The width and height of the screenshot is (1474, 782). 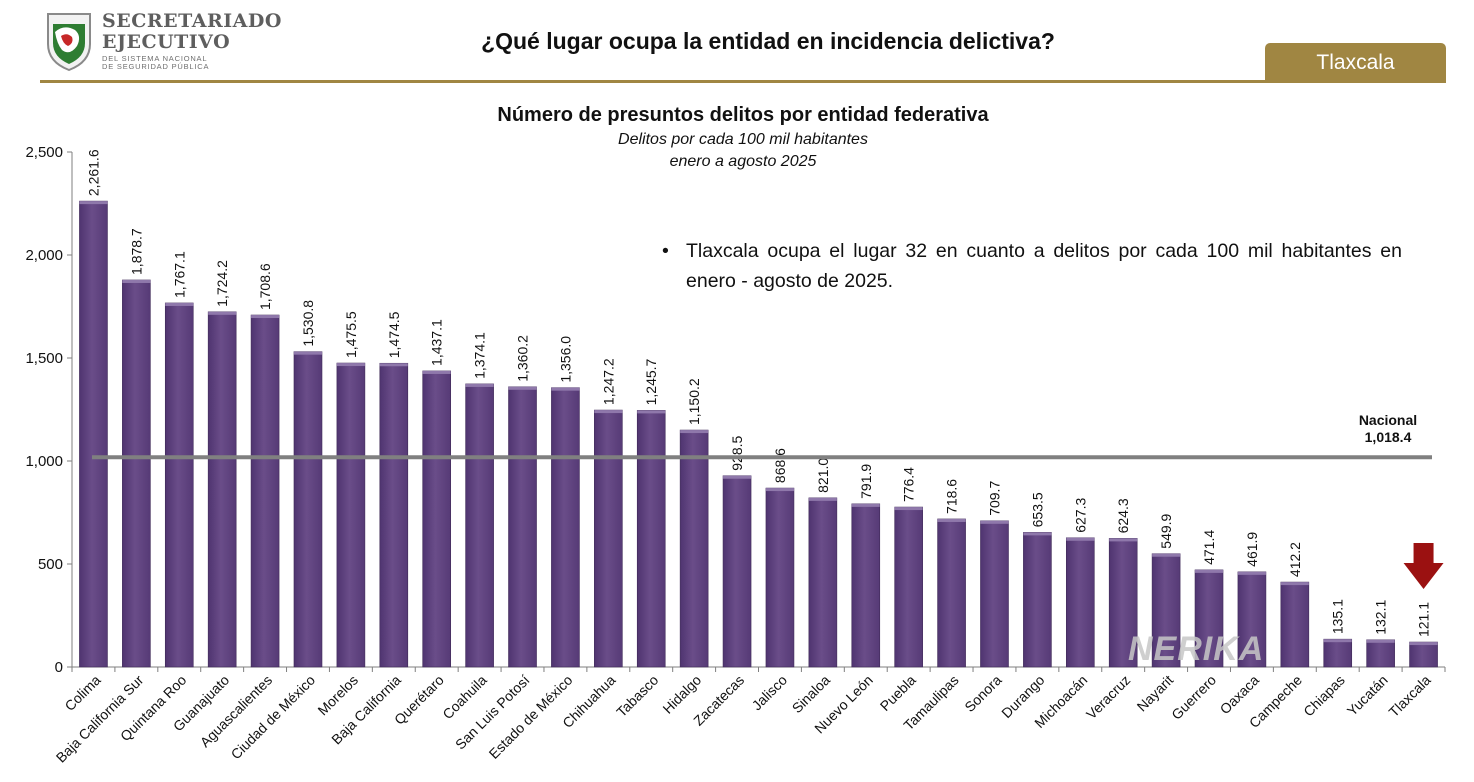 I want to click on bar-value-label: 1,878.7, so click(x=136, y=251).